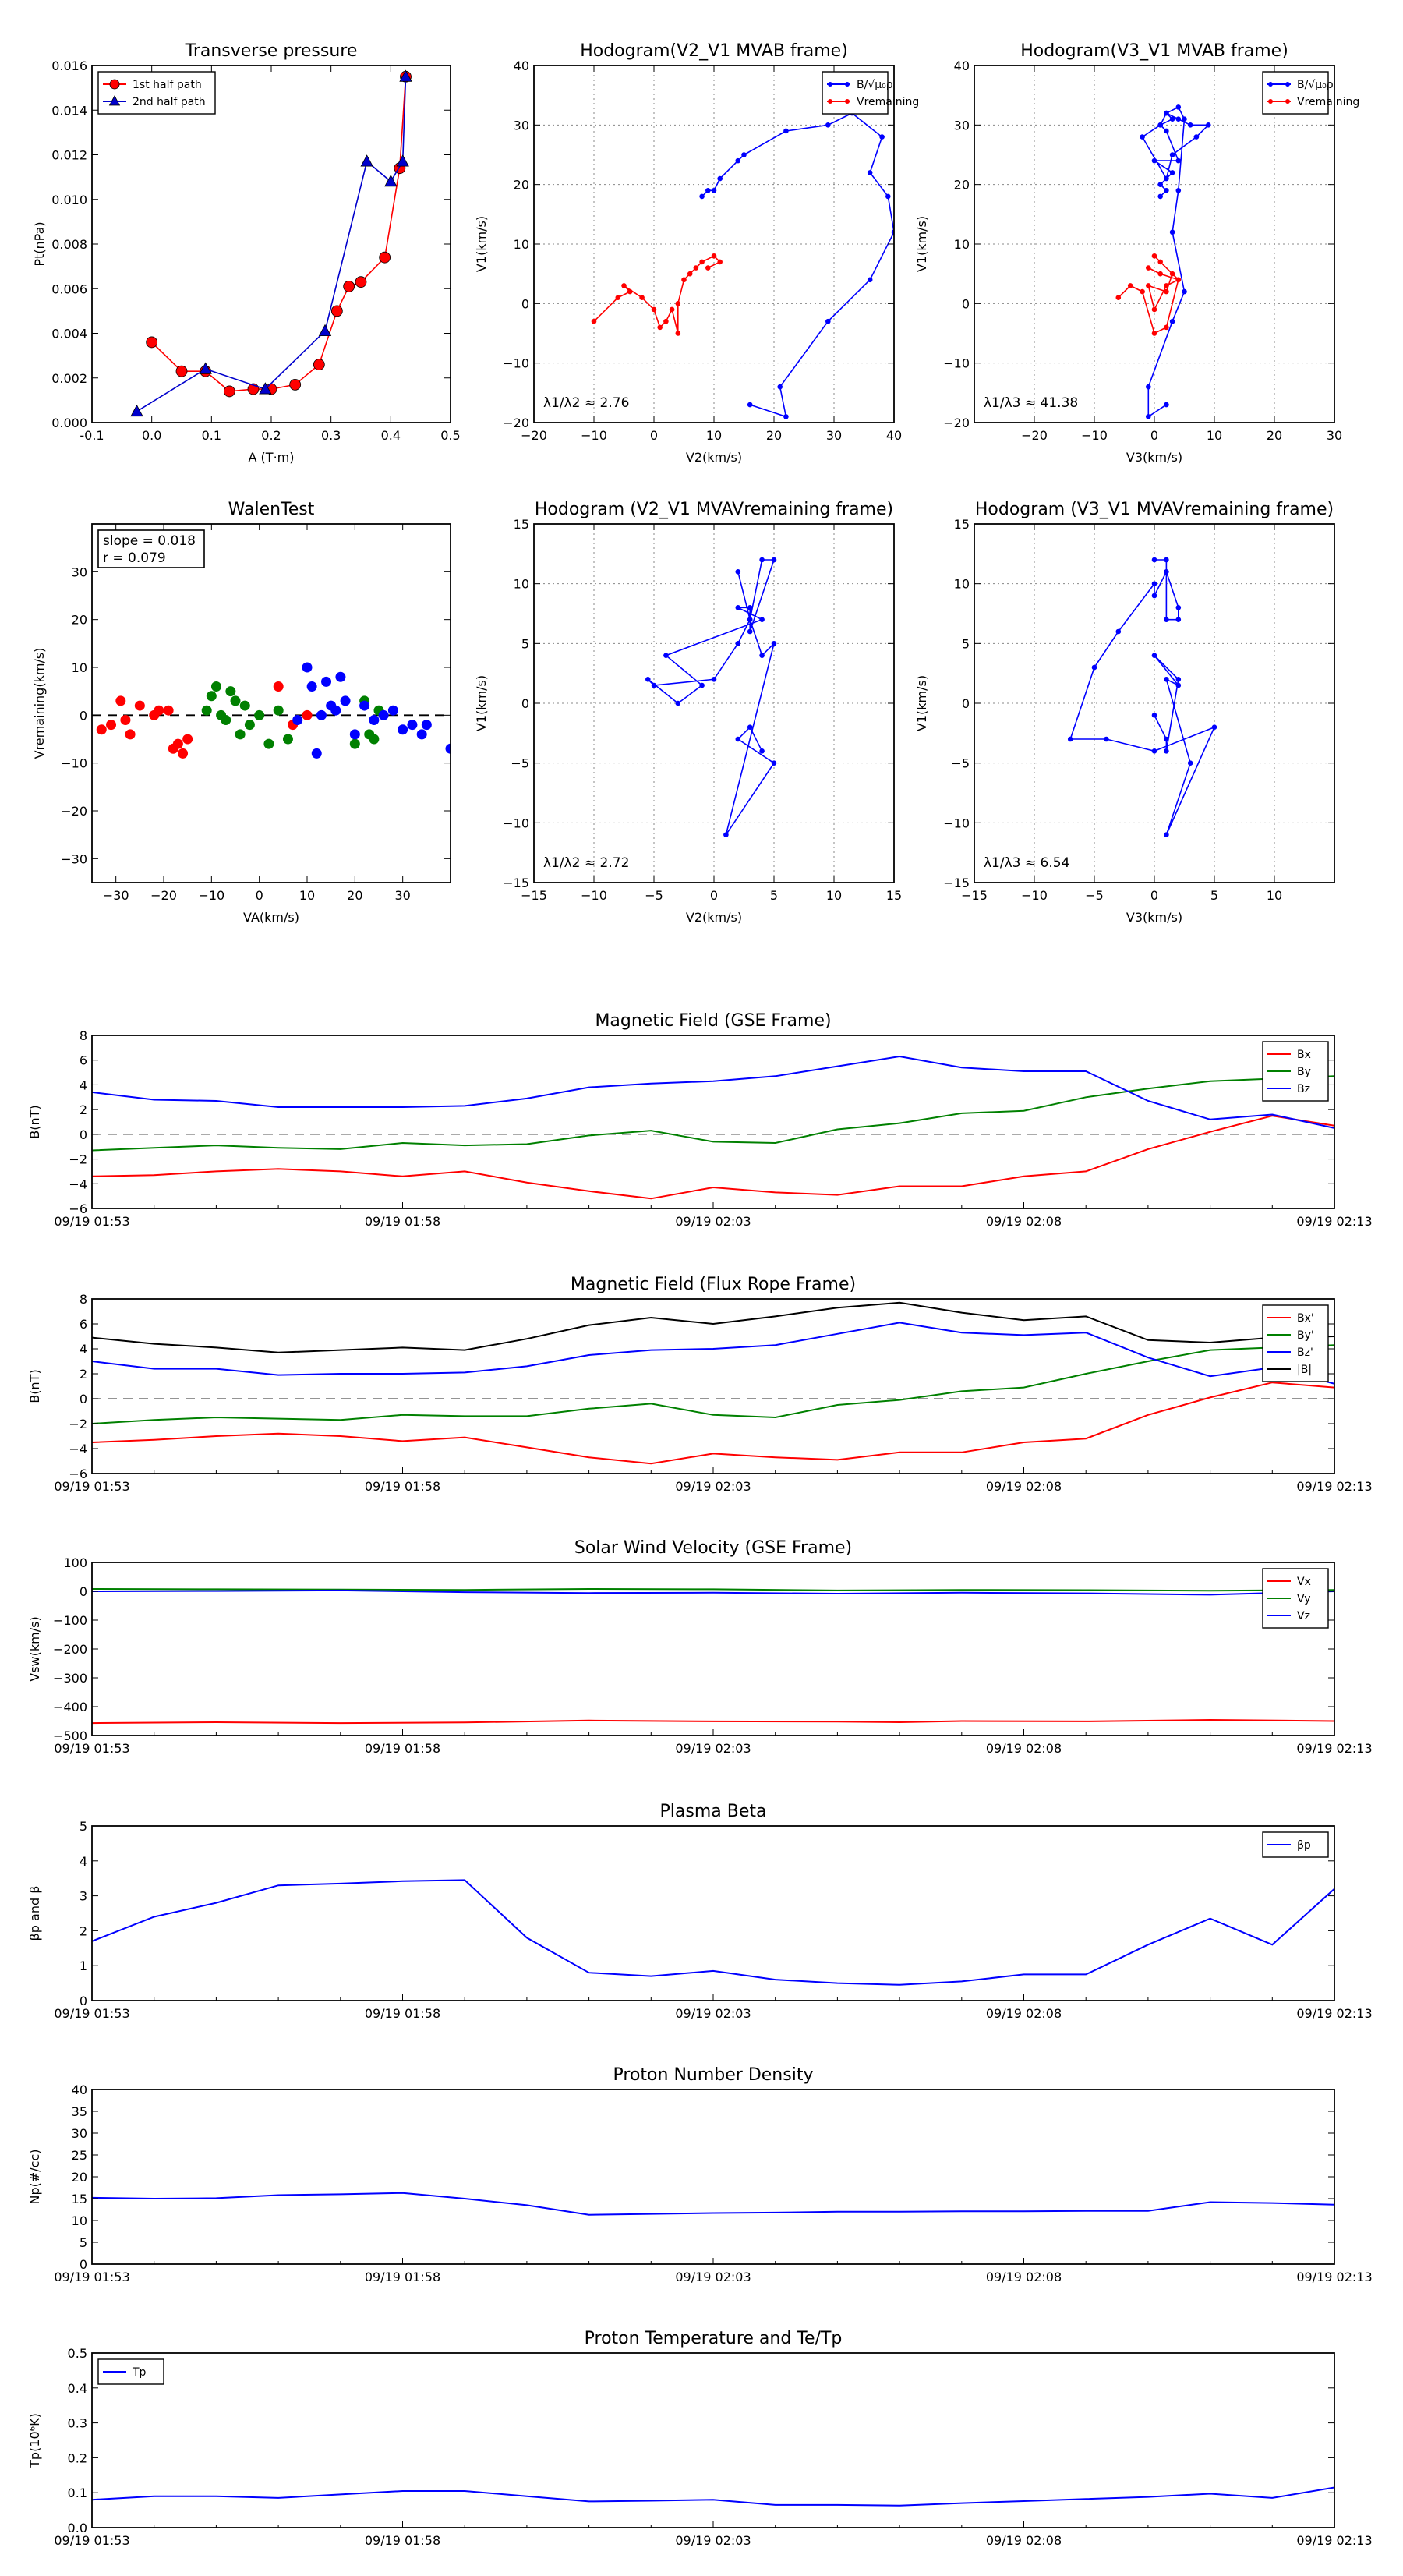  I want to click on y-tick-label: −5, so click(520, 763).